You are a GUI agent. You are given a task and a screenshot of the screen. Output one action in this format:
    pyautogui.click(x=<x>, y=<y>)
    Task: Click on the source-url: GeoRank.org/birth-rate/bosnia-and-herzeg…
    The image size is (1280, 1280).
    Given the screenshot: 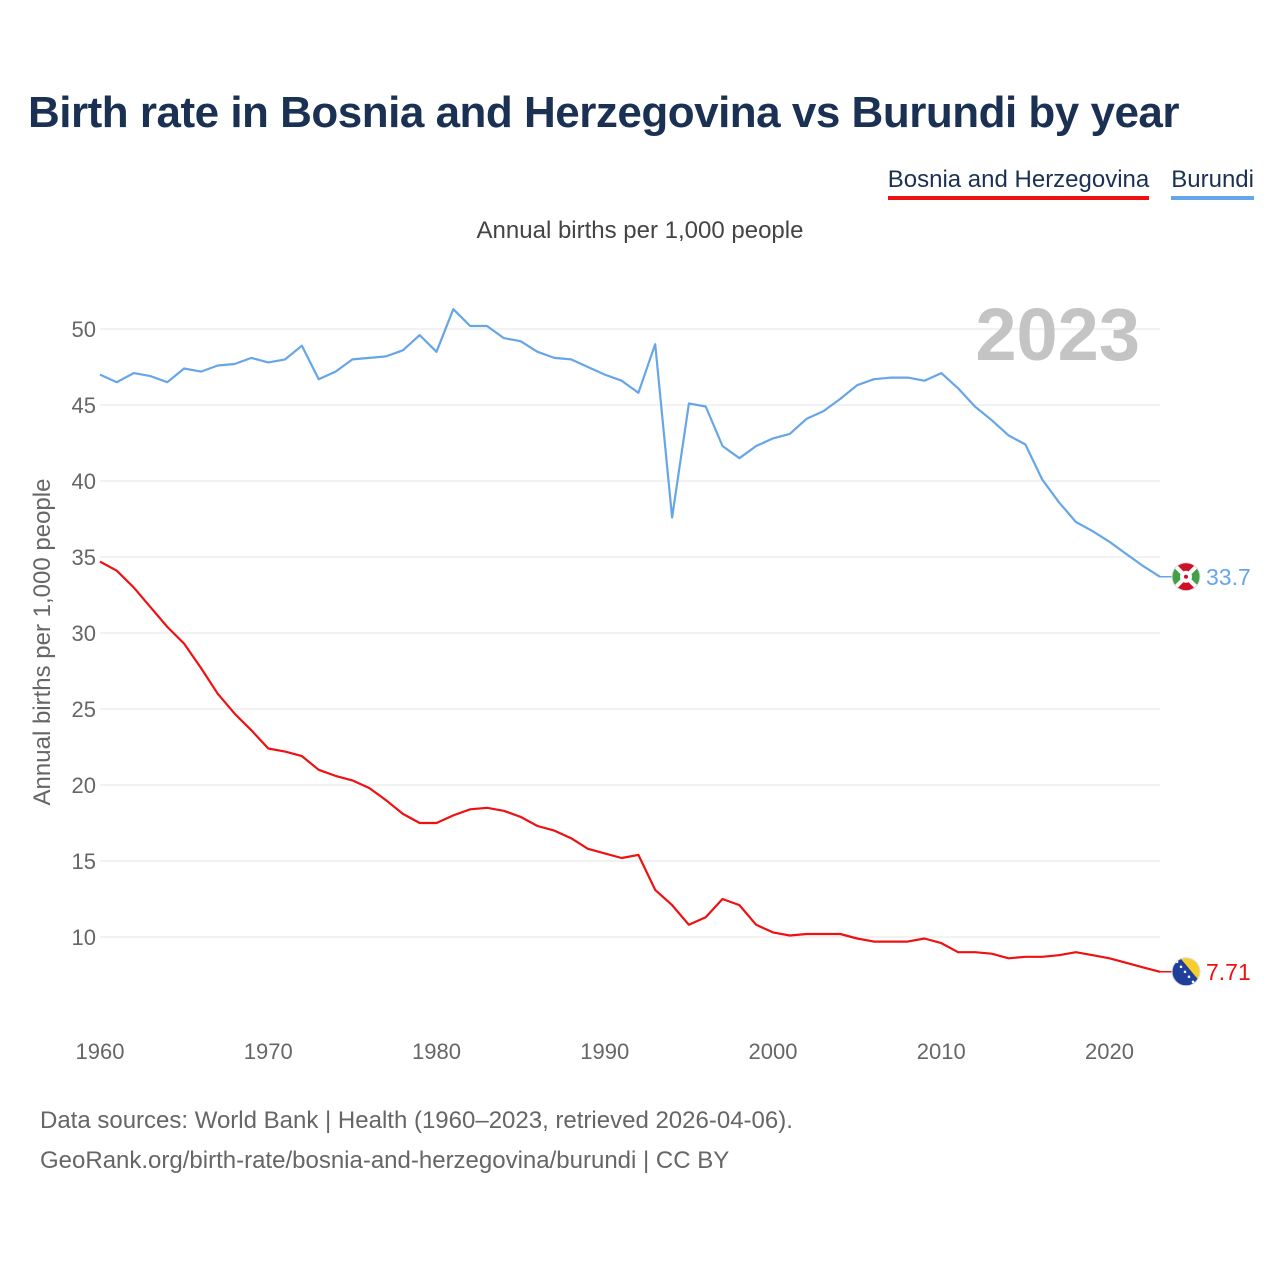 What is the action you would take?
    pyautogui.click(x=385, y=1160)
    